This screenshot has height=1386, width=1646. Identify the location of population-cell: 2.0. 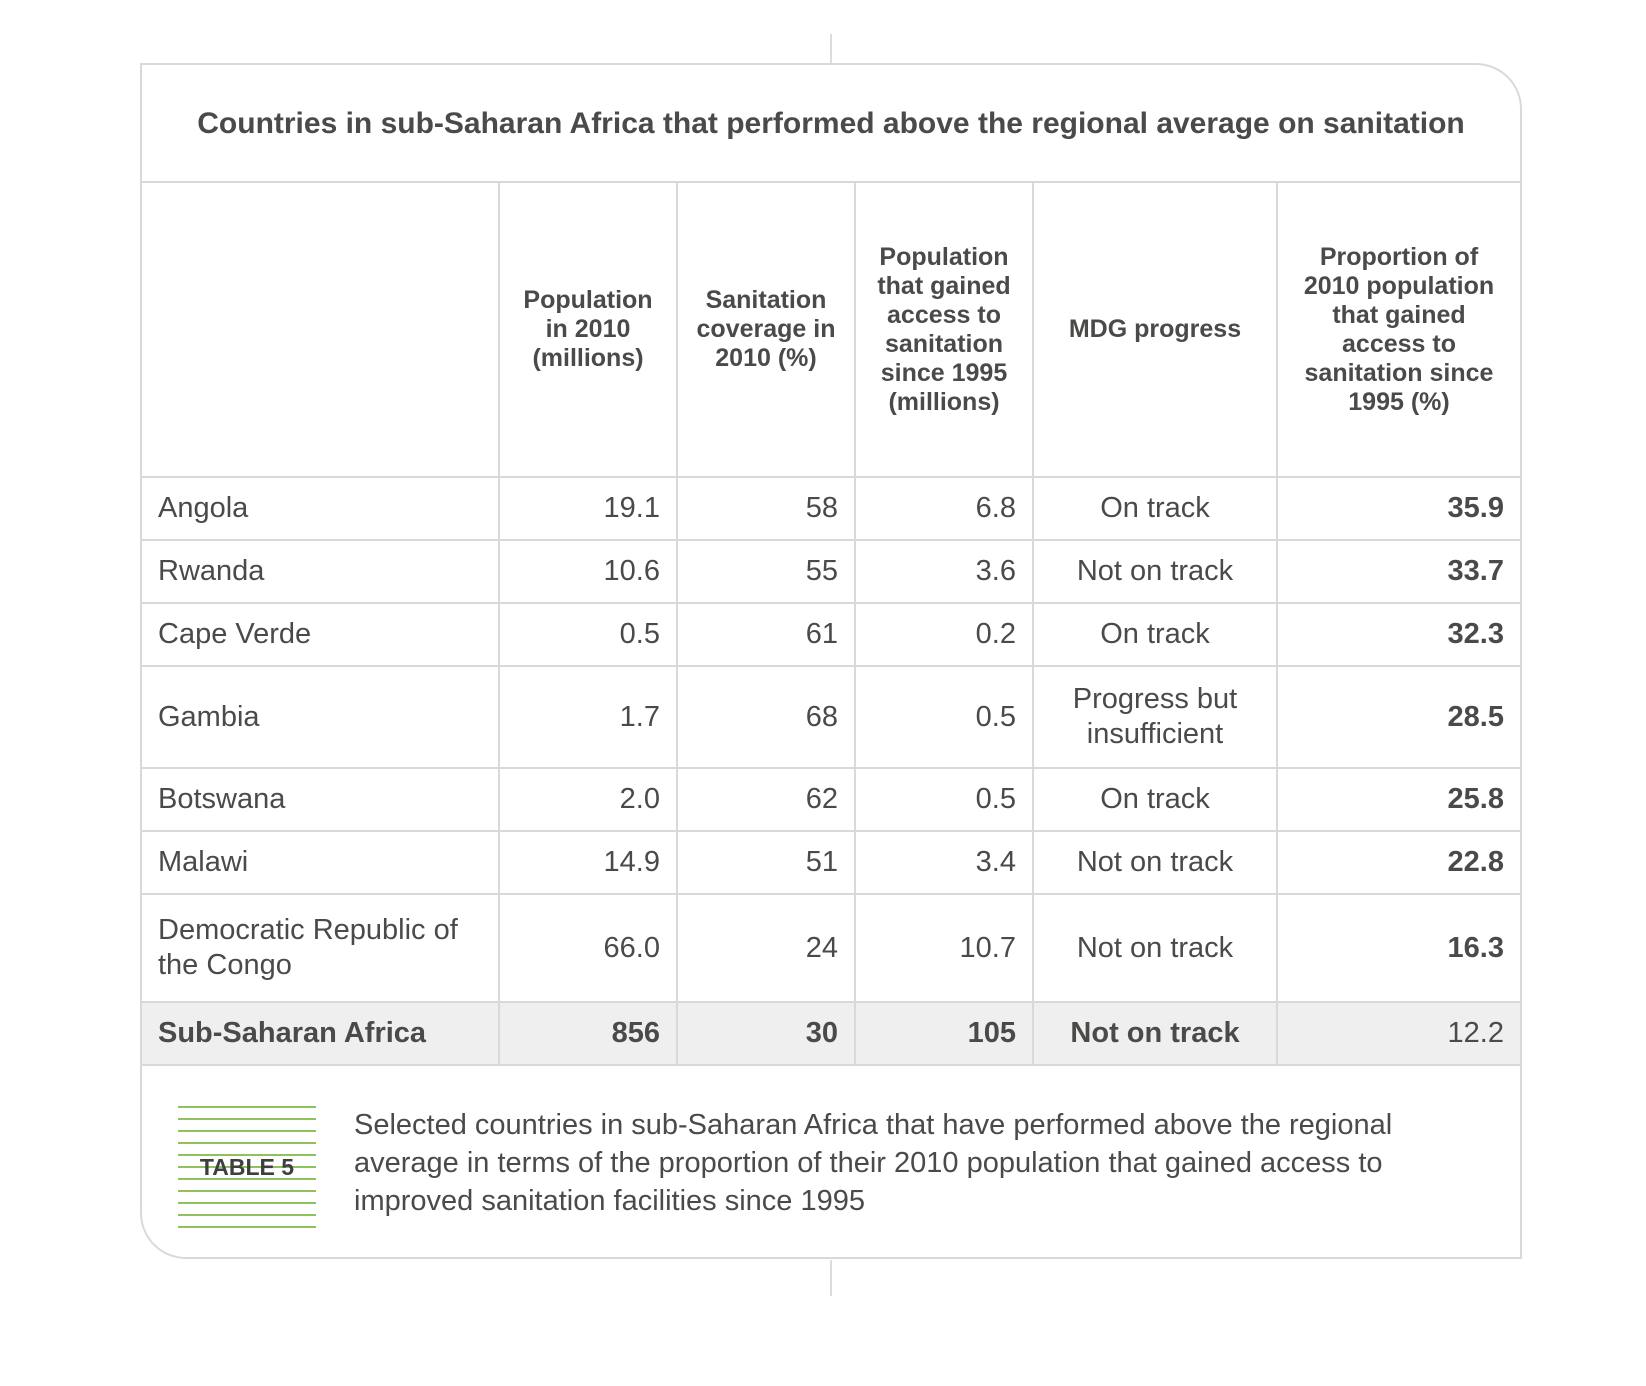
(588, 800).